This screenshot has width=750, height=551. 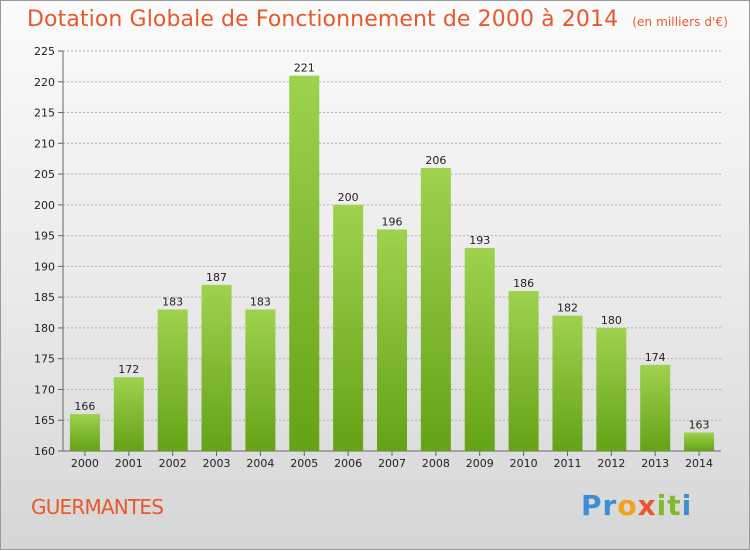 I want to click on logo-letter: r, so click(x=610, y=505).